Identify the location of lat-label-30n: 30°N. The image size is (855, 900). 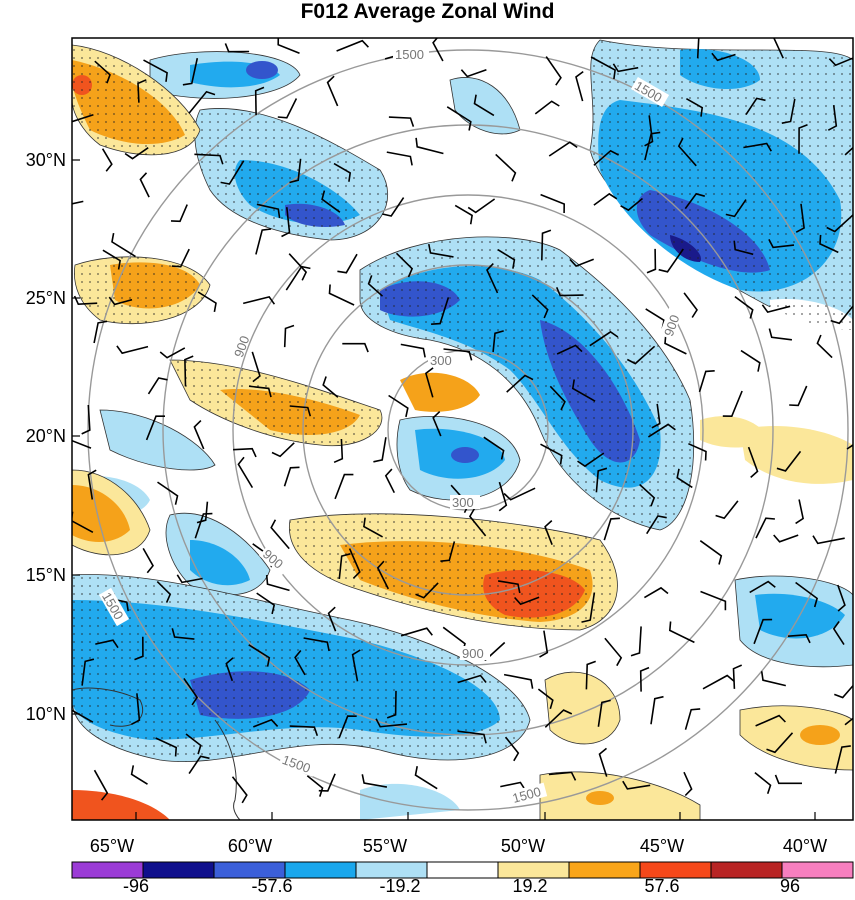
(46, 160).